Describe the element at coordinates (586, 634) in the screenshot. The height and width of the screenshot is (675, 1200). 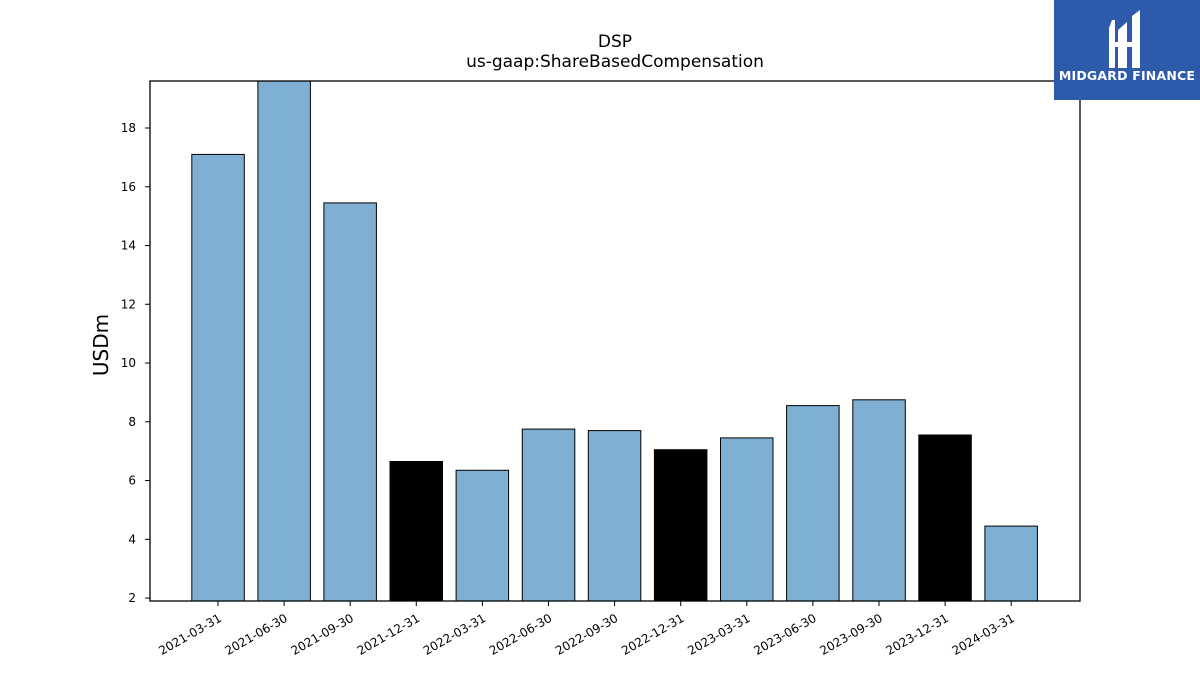
I see `x-tick-label: 2022-09-30` at that location.